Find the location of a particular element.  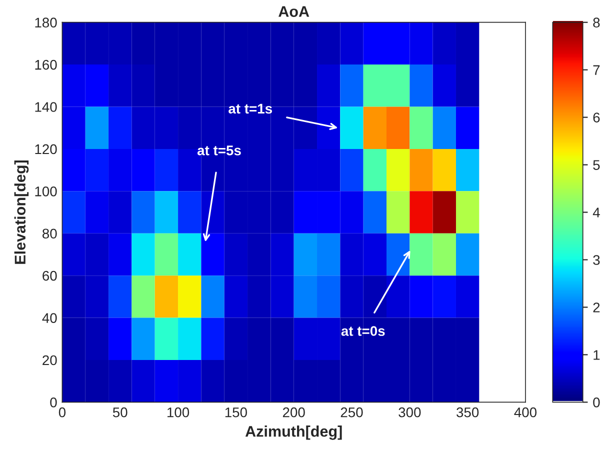

x-axis-title: Azimuth[deg] is located at coordinates (293, 433).